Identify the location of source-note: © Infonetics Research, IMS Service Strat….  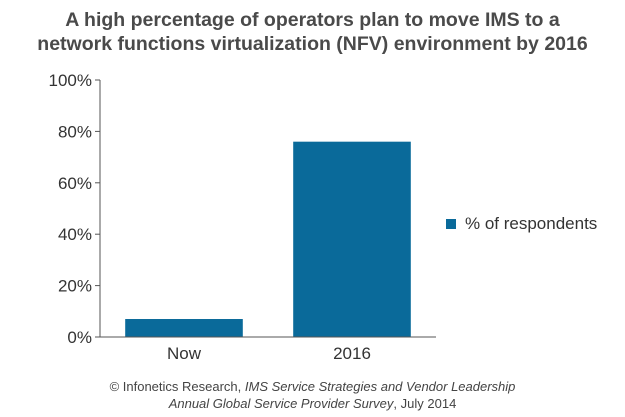
(312, 395).